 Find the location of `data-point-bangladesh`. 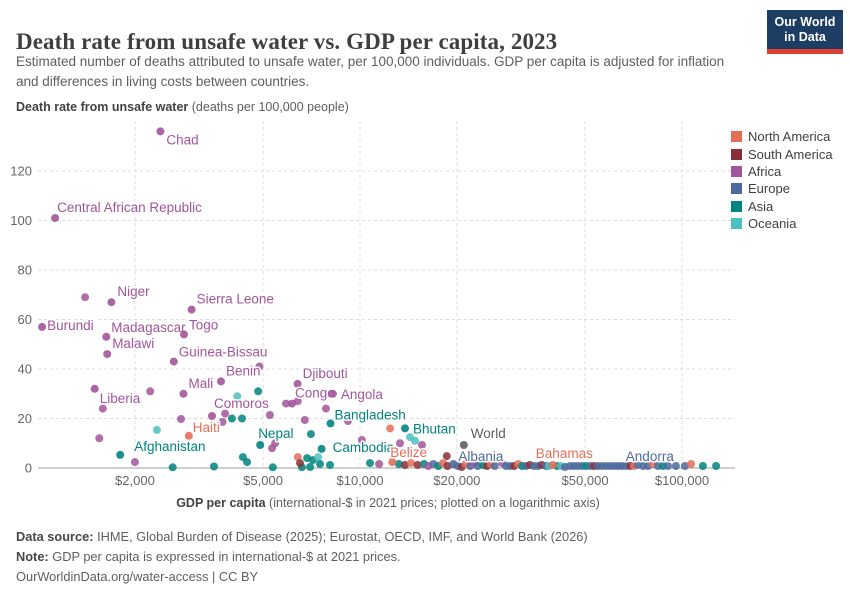

data-point-bangladesh is located at coordinates (330, 423).